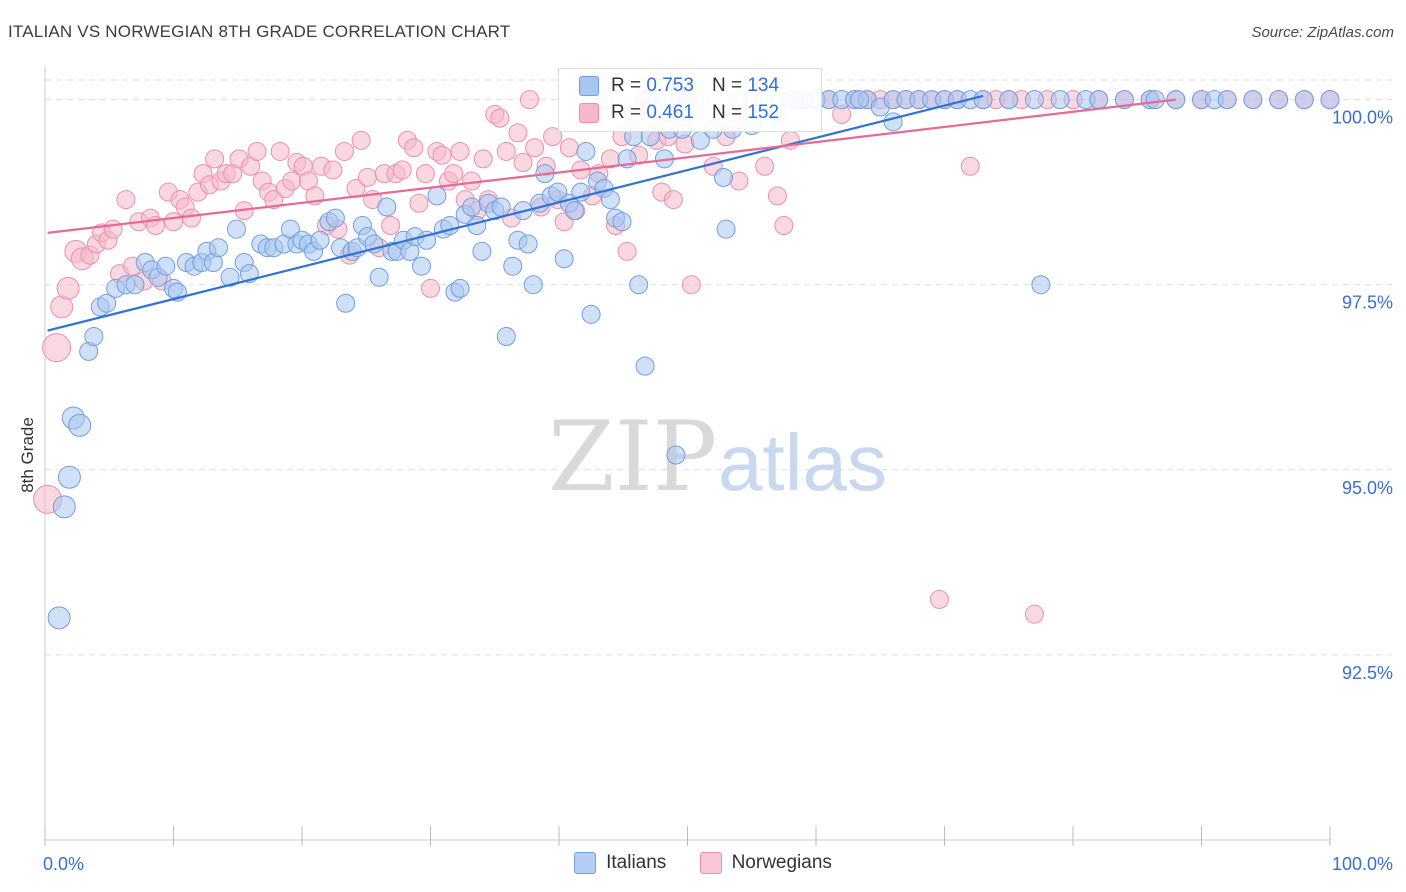 This screenshot has width=1406, height=892. Describe the element at coordinates (1367, 673) in the screenshot. I see `y-tick-label: 92.5%` at that location.